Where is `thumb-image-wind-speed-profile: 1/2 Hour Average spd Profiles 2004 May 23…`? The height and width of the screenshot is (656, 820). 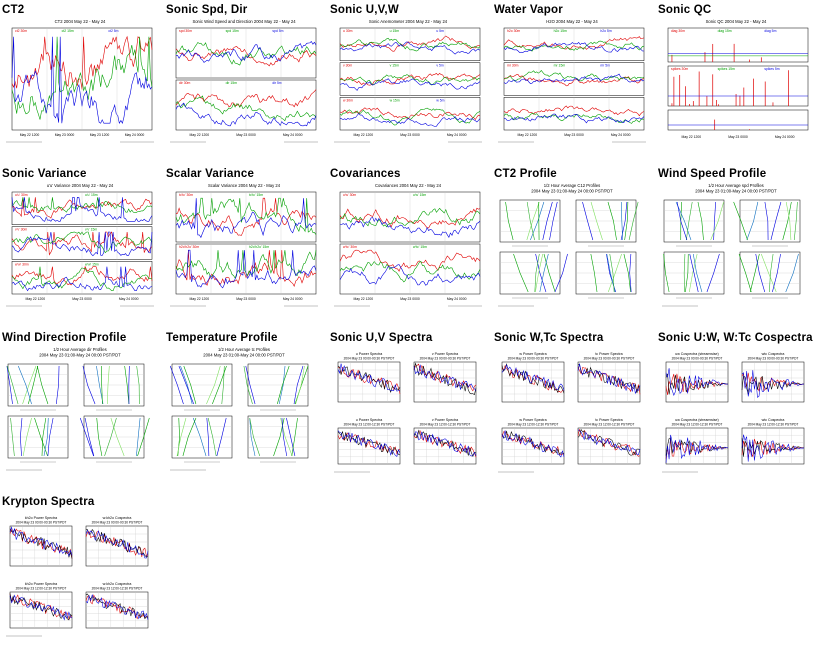 thumb-image-wind-speed-profile: 1/2 Hour Average spd Profiles 2004 May 23… is located at coordinates (736, 247).